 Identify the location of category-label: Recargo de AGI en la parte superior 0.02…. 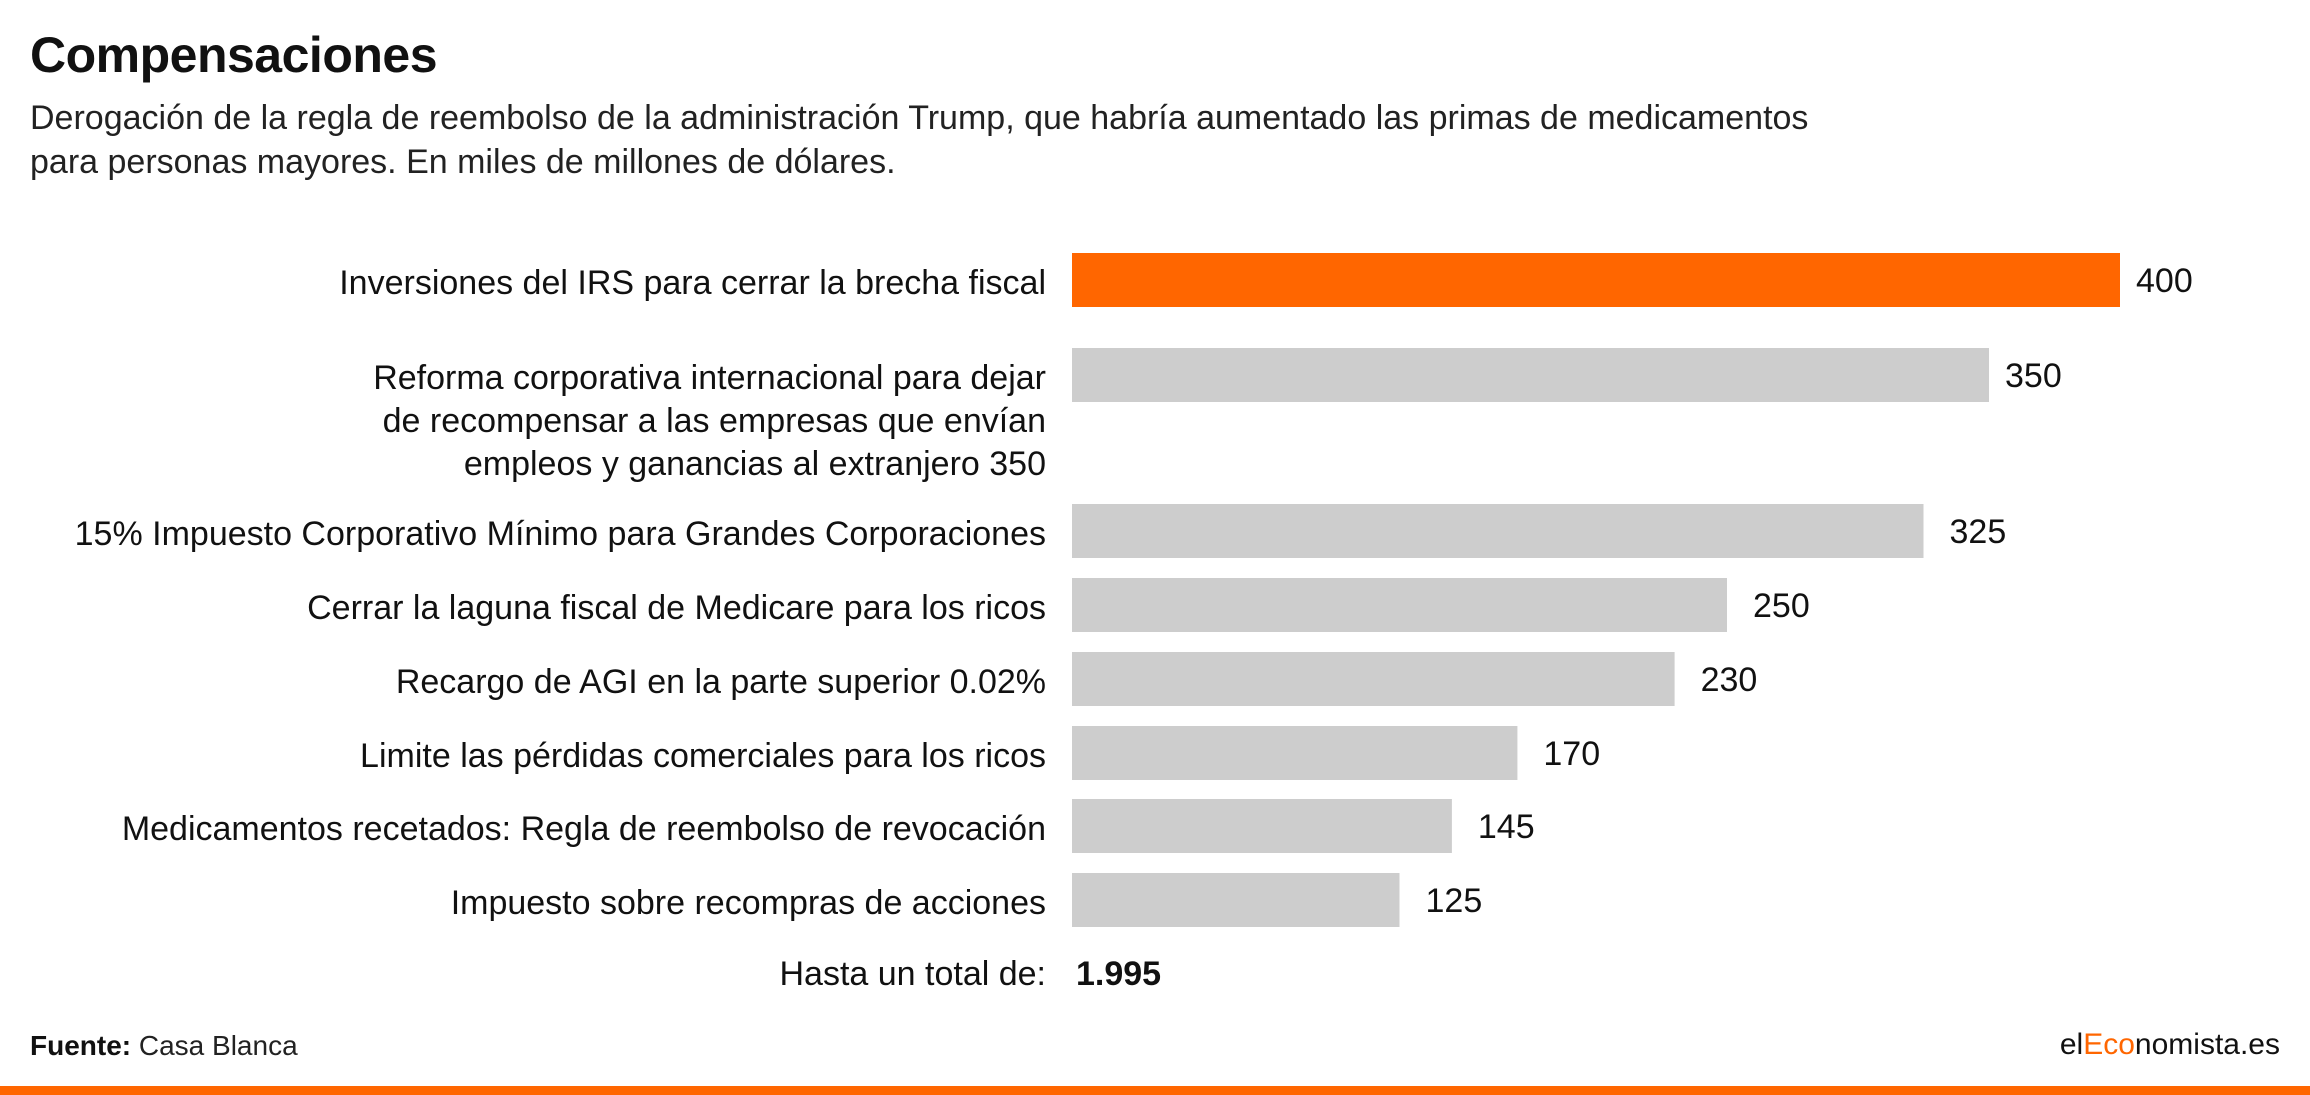
(721, 682).